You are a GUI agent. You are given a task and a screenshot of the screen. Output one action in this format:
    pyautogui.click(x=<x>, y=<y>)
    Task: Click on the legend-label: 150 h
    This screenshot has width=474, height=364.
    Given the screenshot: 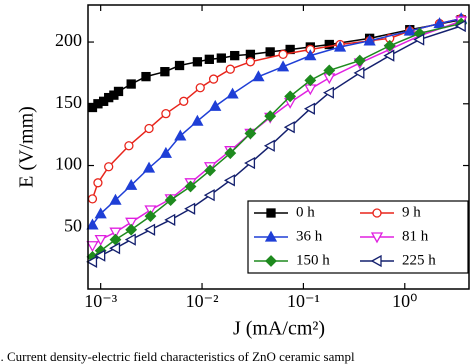 What is the action you would take?
    pyautogui.click(x=313, y=260)
    